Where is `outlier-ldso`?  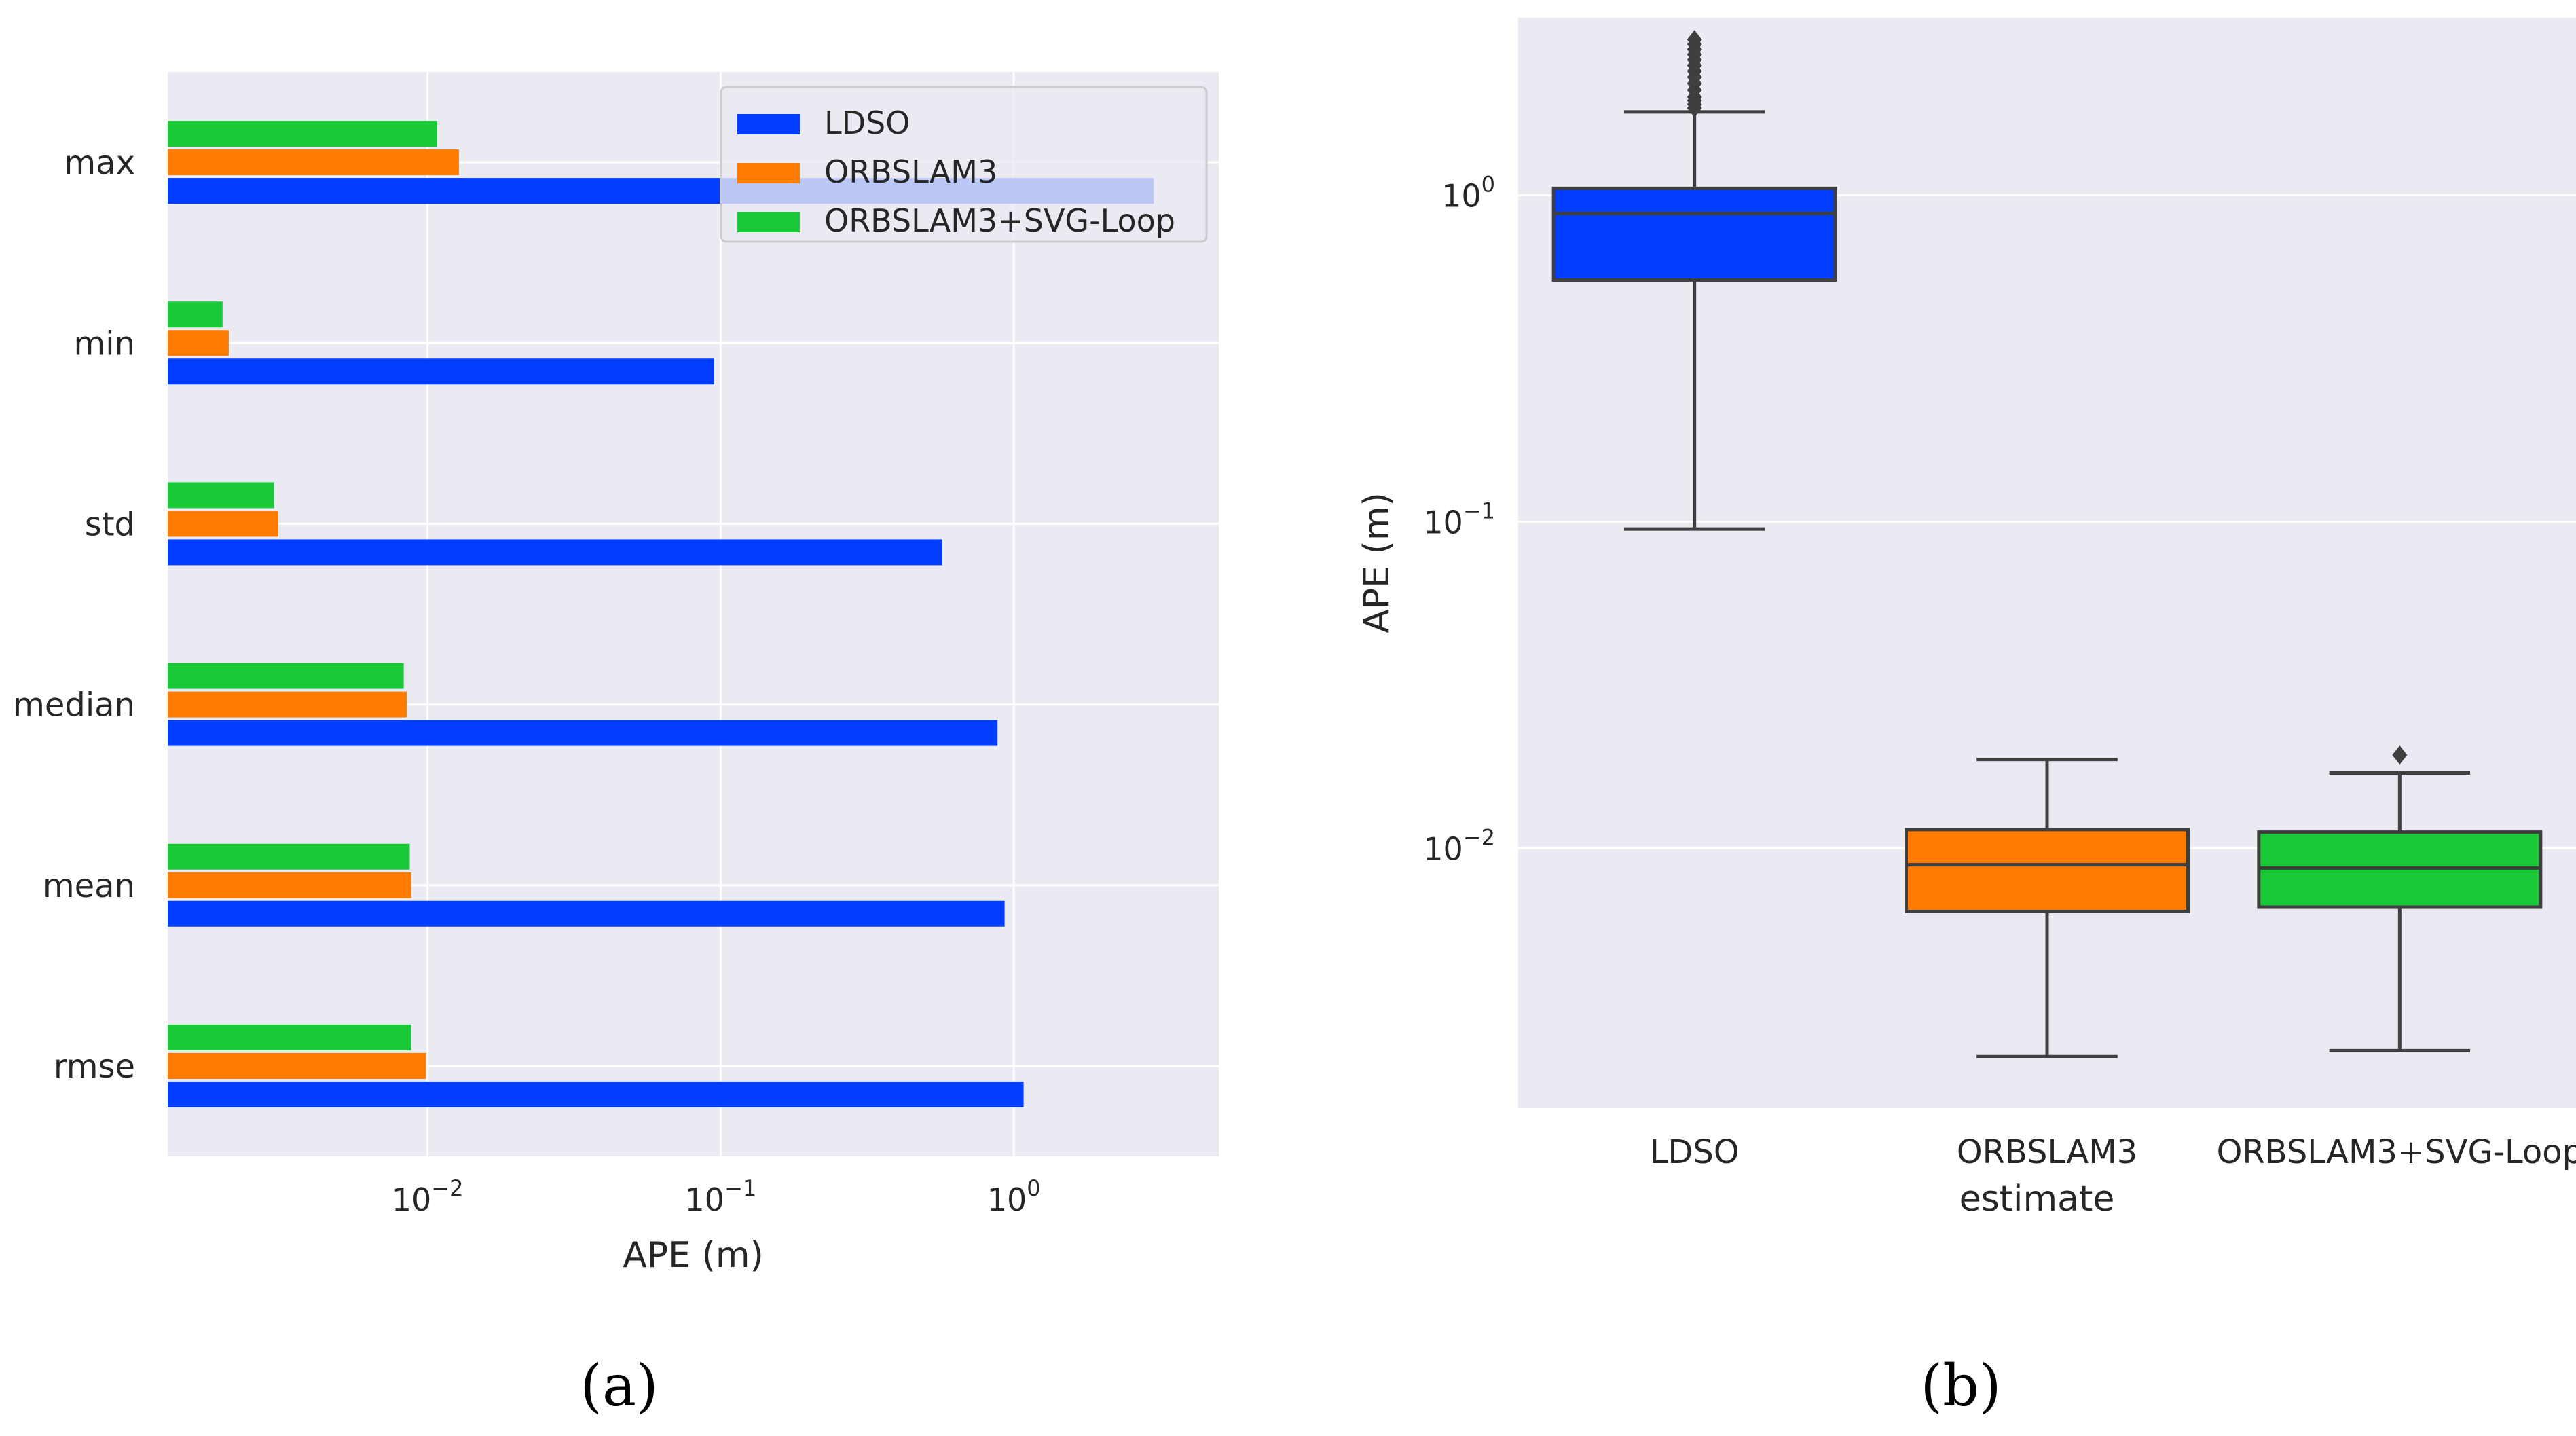
outlier-ldso is located at coordinates (1694, 40).